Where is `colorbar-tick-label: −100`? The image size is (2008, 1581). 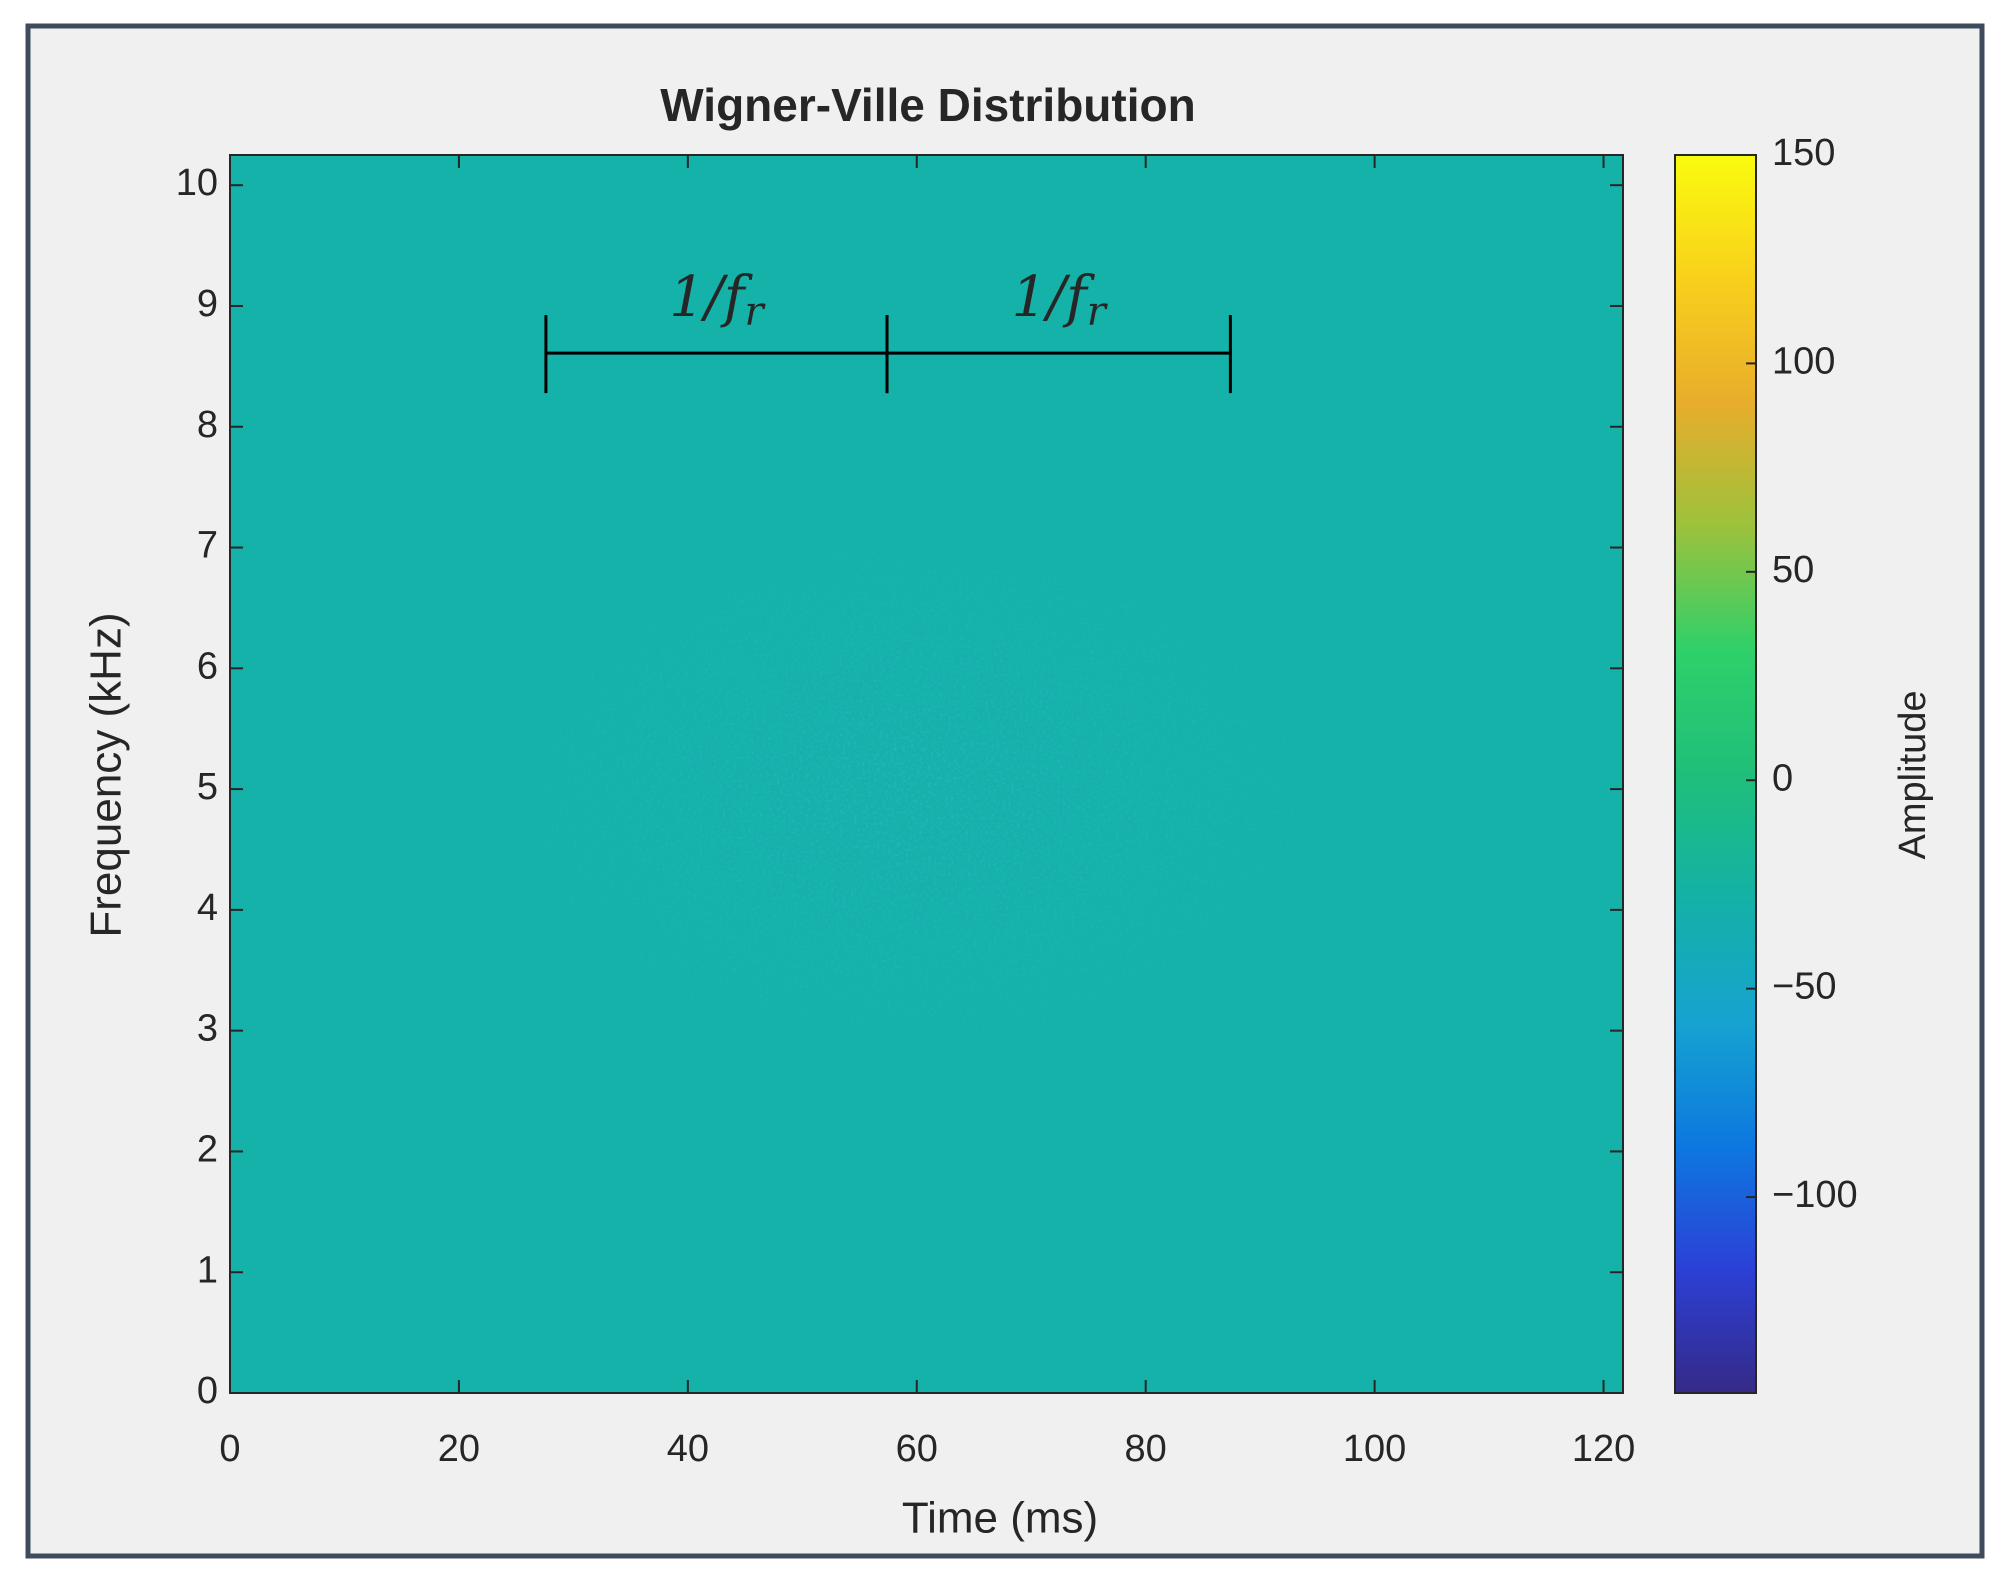
colorbar-tick-label: −100 is located at coordinates (1815, 1195).